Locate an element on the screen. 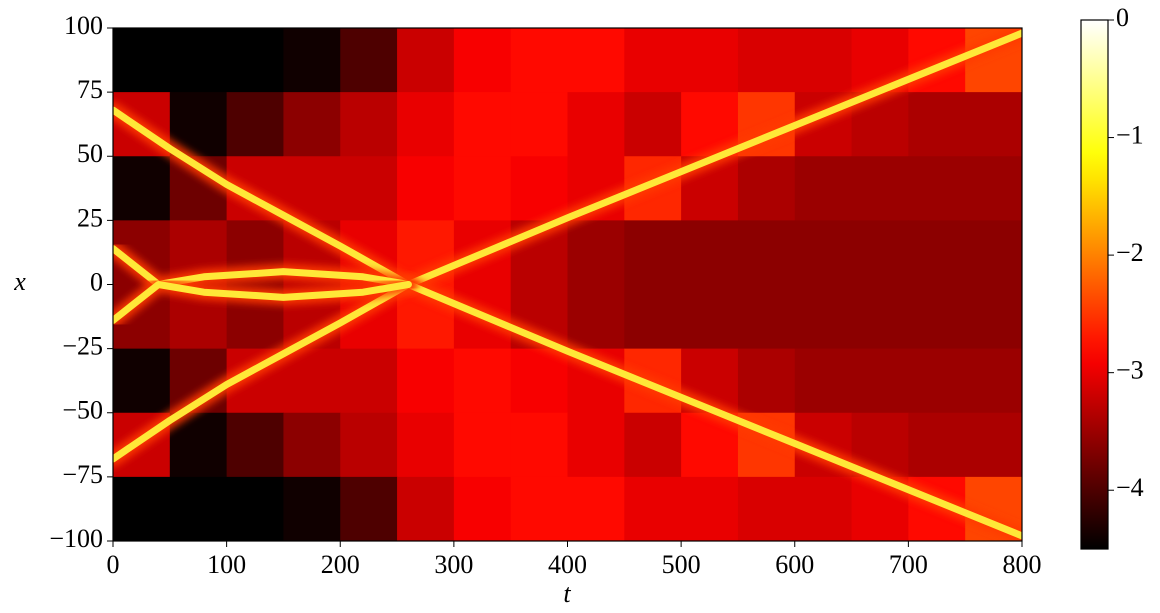 Image resolution: width=1160 pixels, height=613 pixels. y-tick-label: −75 is located at coordinates (82, 474).